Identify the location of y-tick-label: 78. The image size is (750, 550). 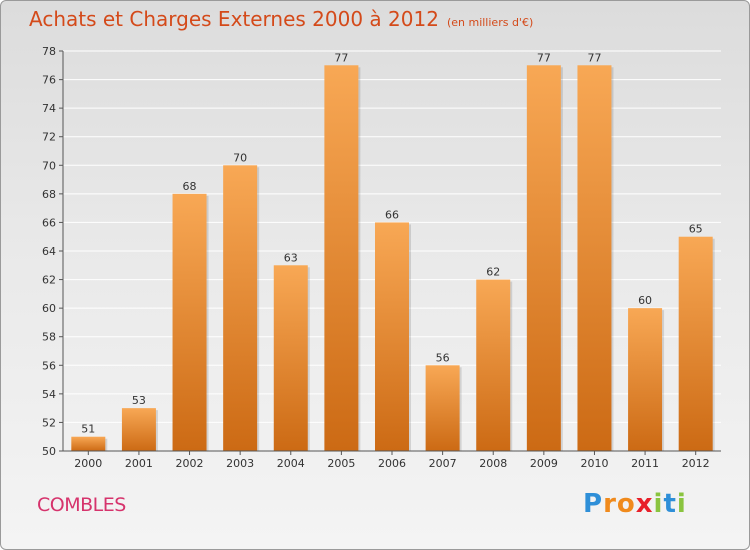
(49, 51).